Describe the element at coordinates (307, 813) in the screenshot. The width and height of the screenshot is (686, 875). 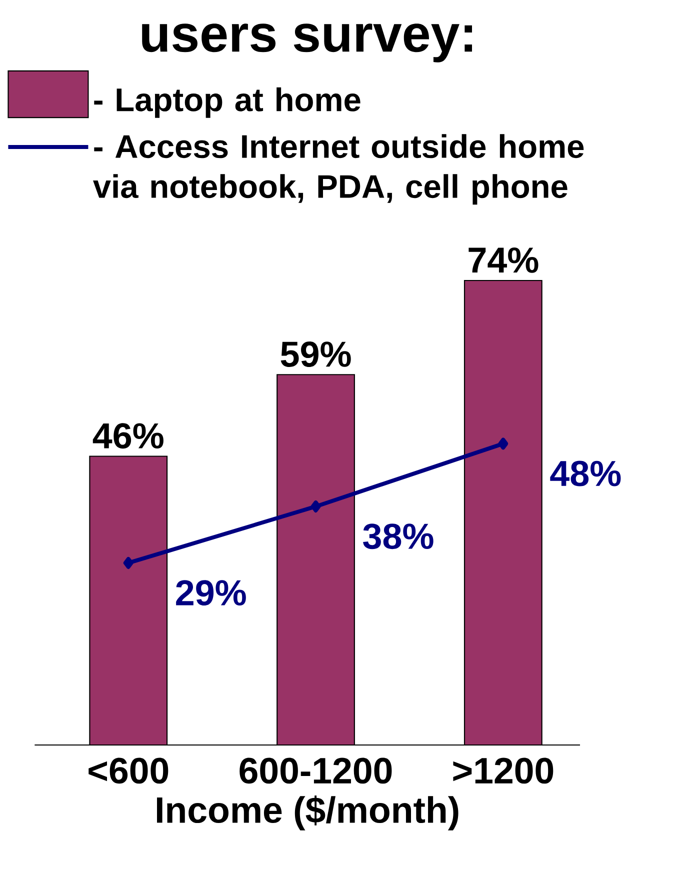
I see `x-axis-title: Income ($/month)` at that location.